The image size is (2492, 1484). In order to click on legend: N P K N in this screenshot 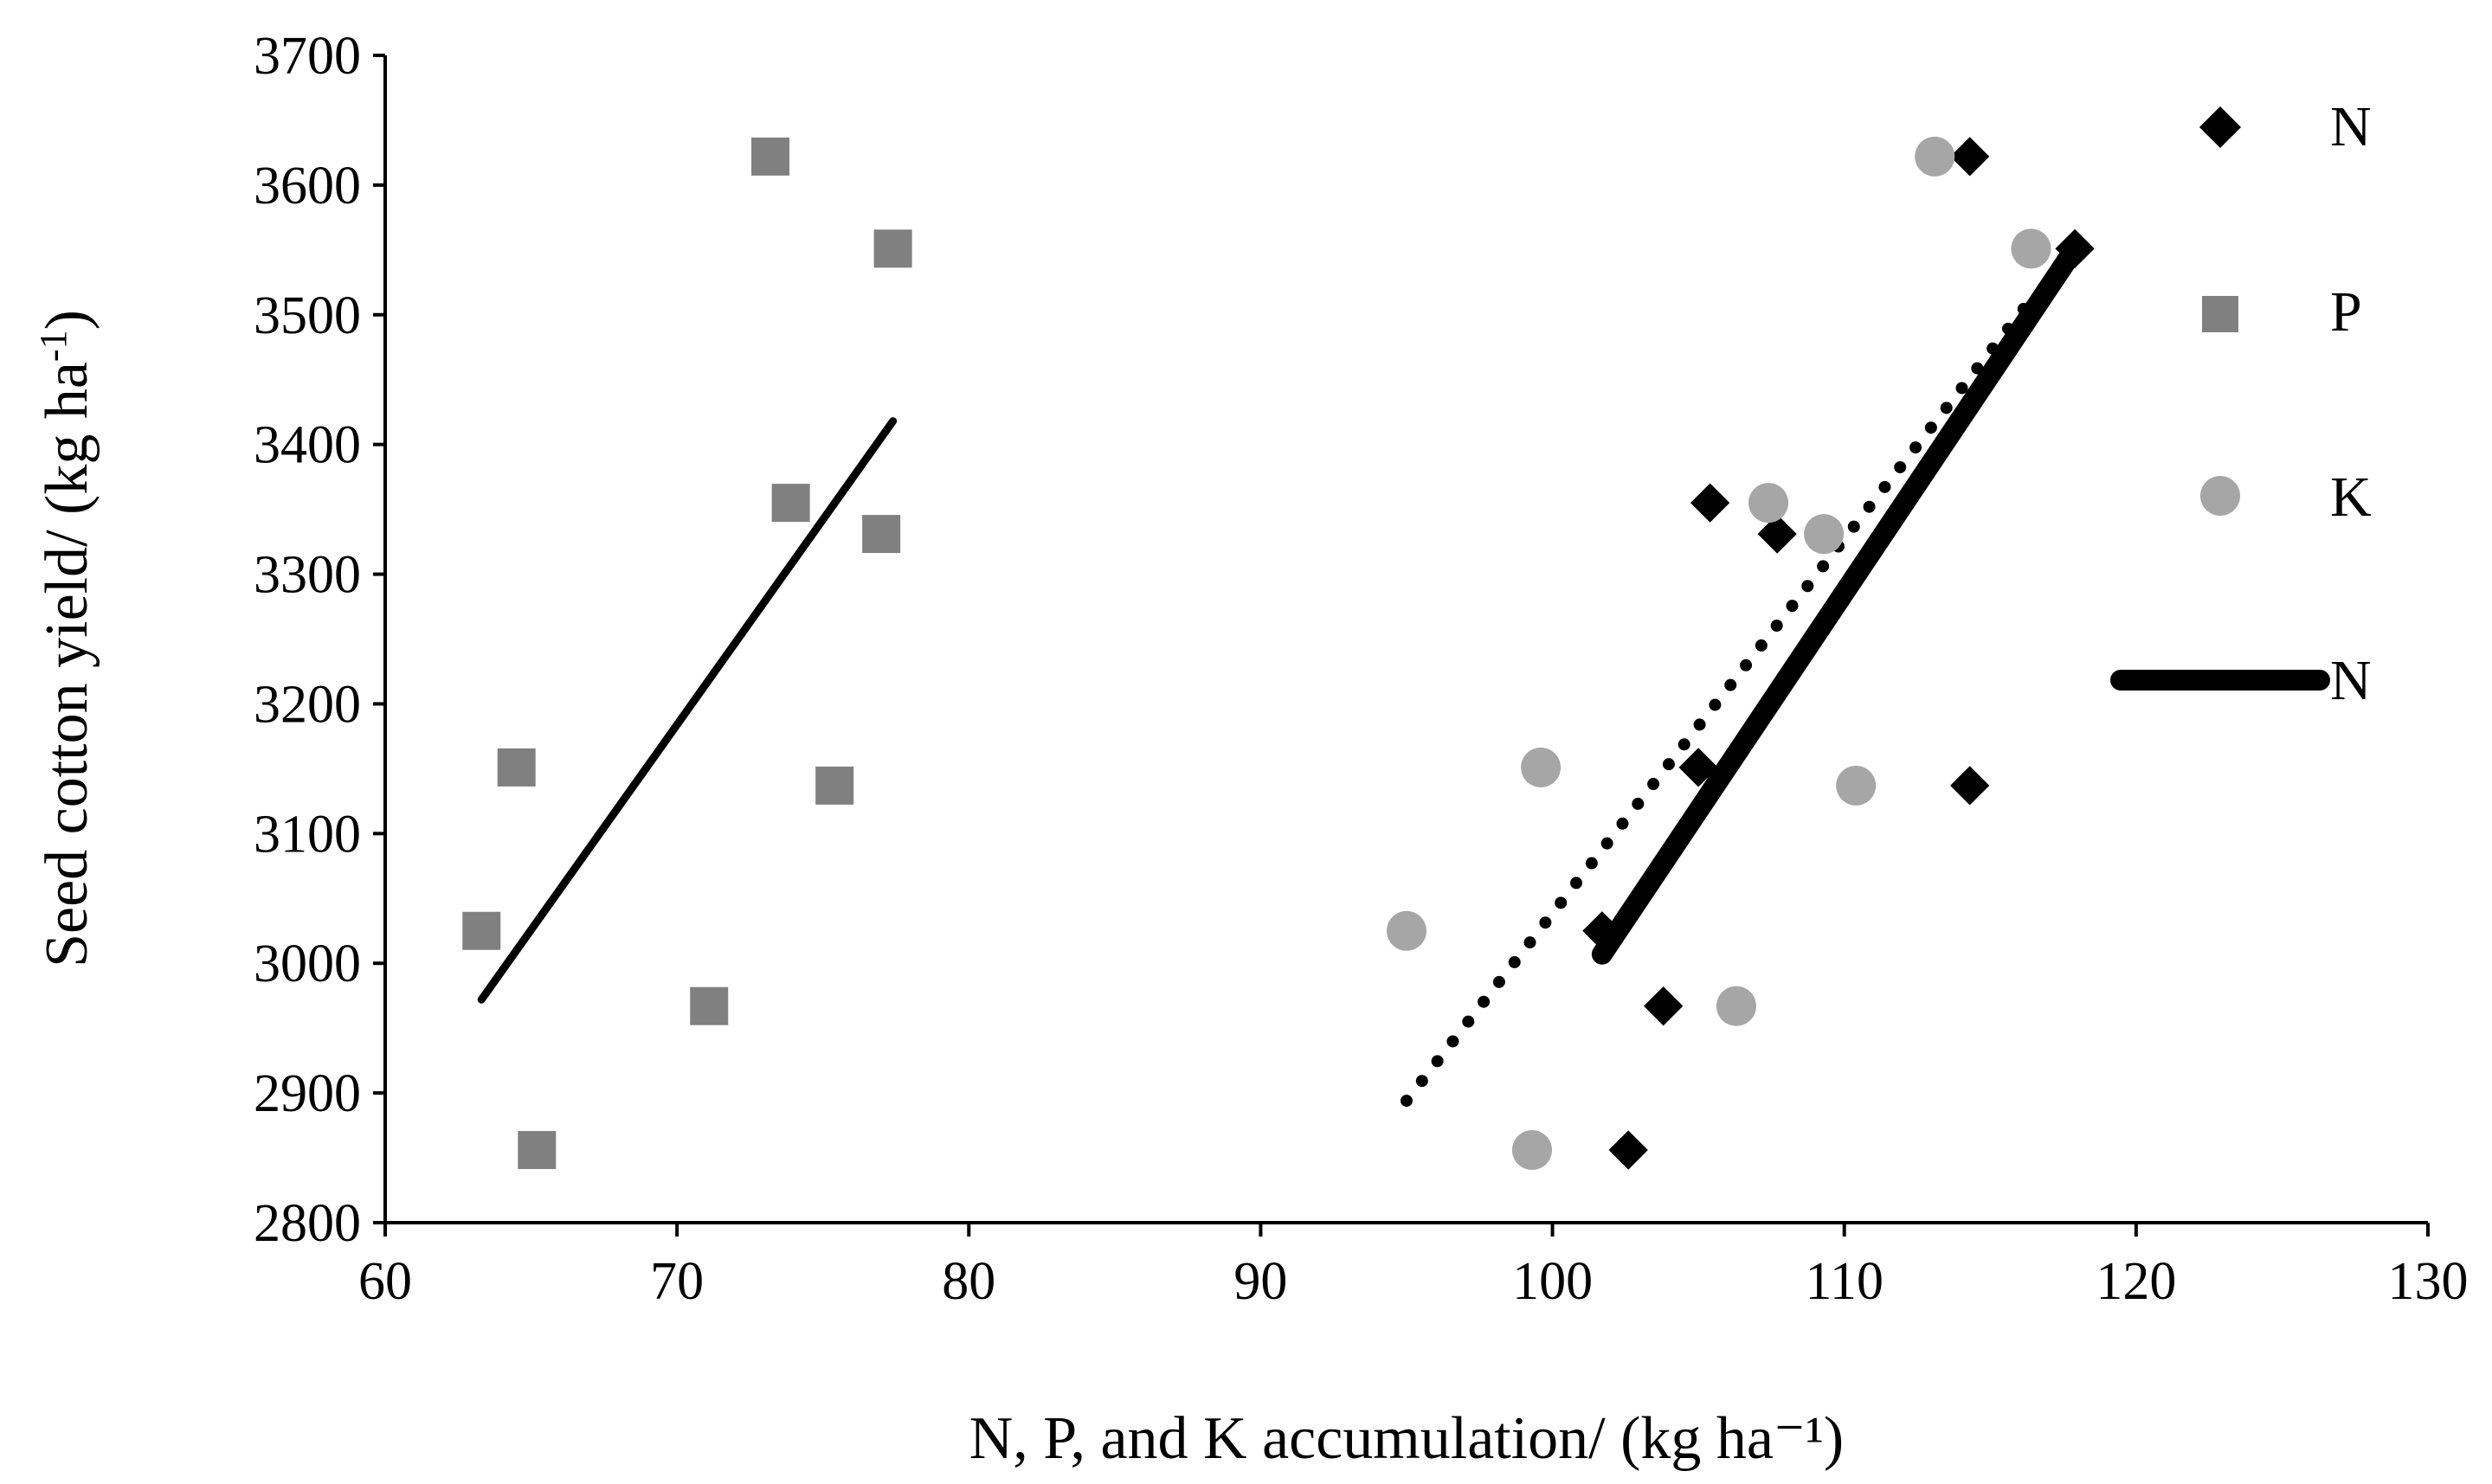, I will do `click(2241, 404)`.